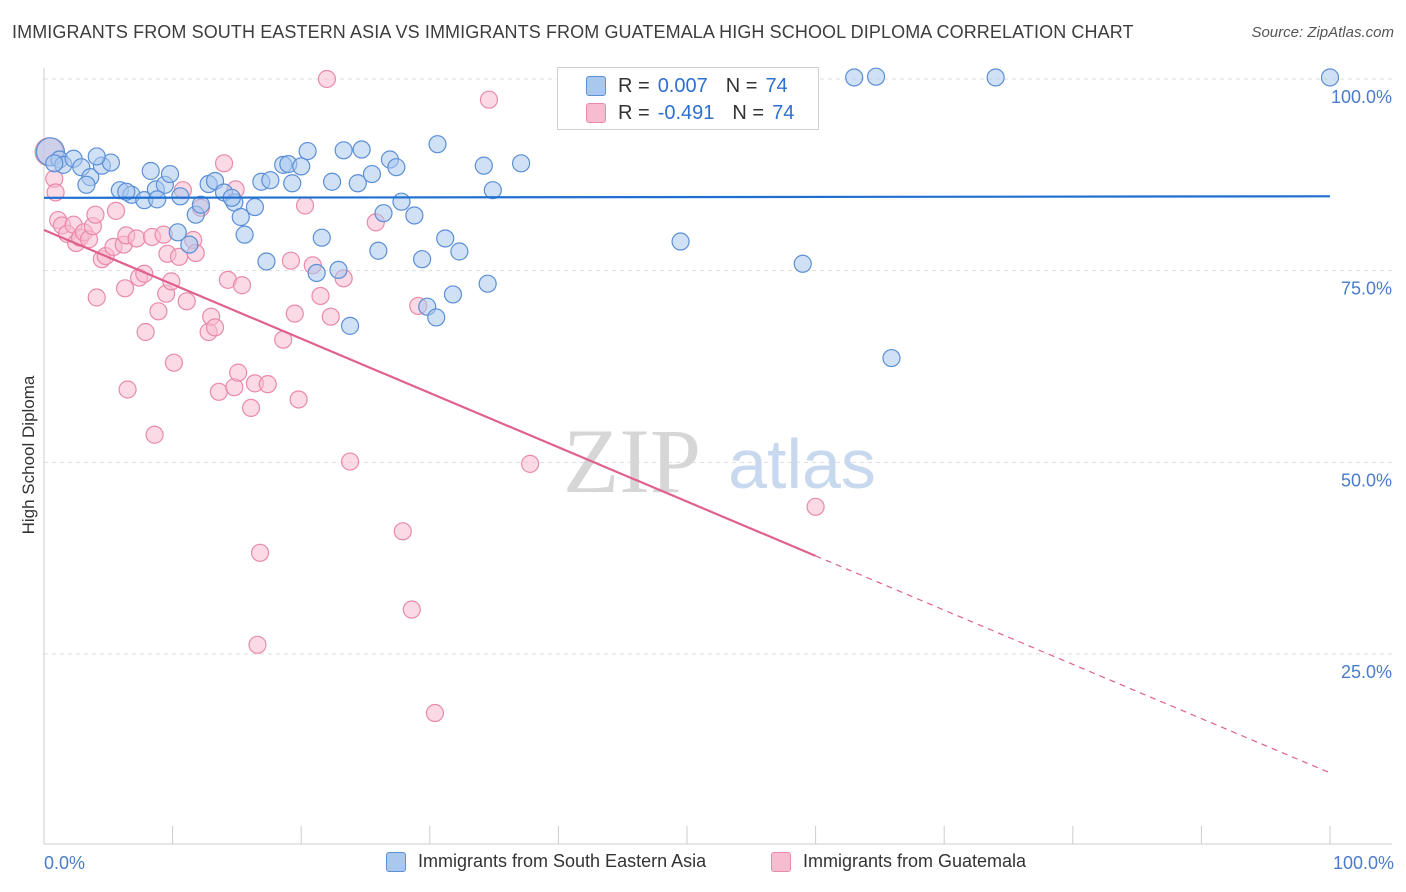  What do you see at coordinates (748, 112) in the screenshot?
I see `n-label: N =` at bounding box center [748, 112].